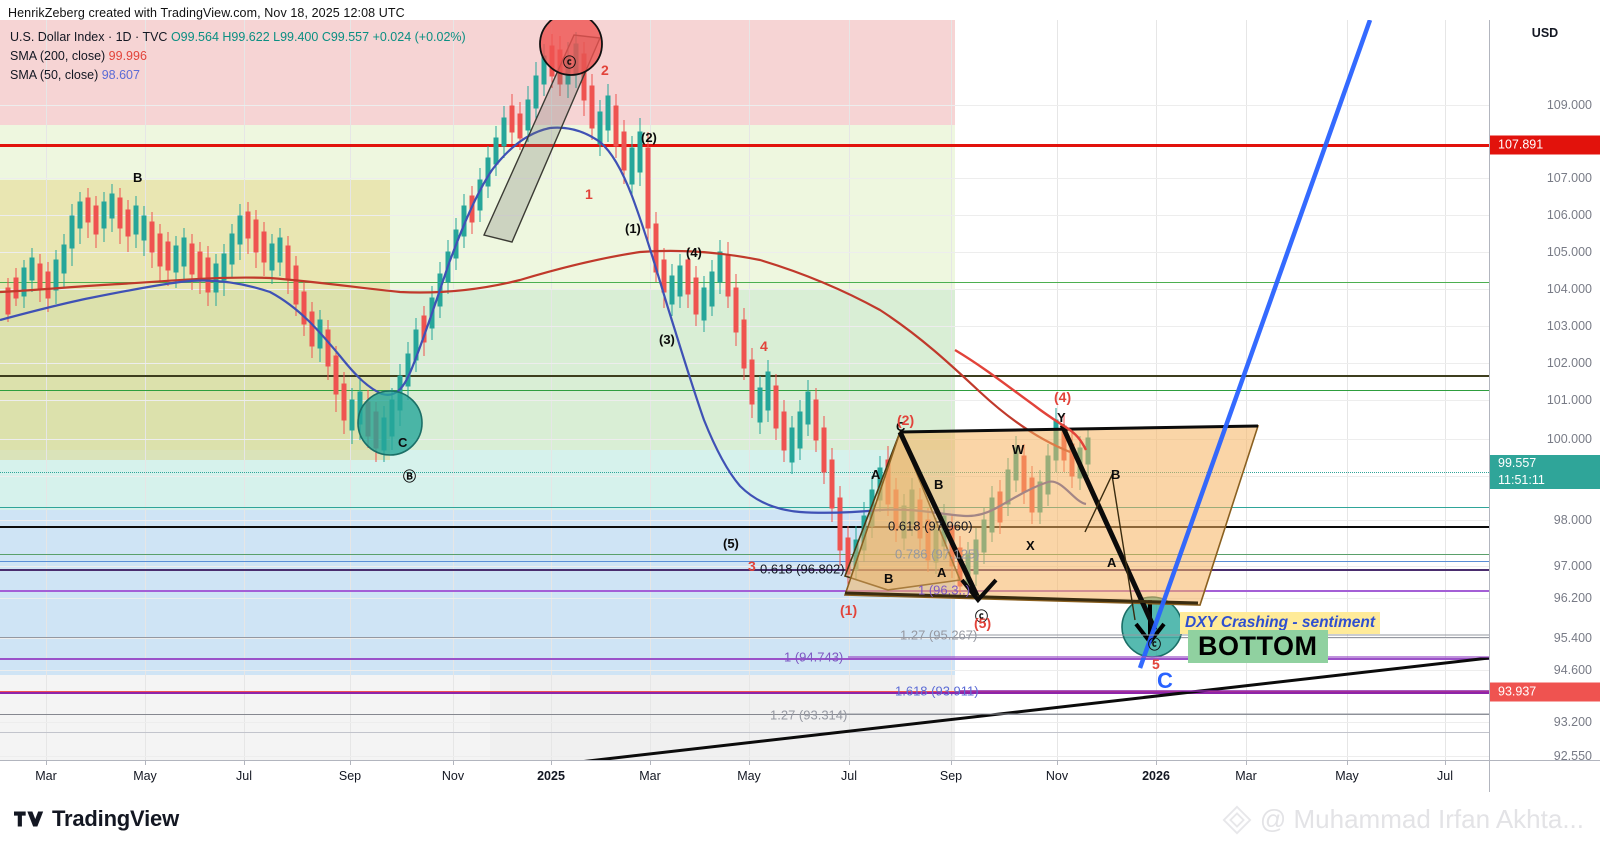 This screenshot has width=1600, height=855. Describe the element at coordinates (722, 717) in the screenshot. I see `future-shaded-region` at that location.